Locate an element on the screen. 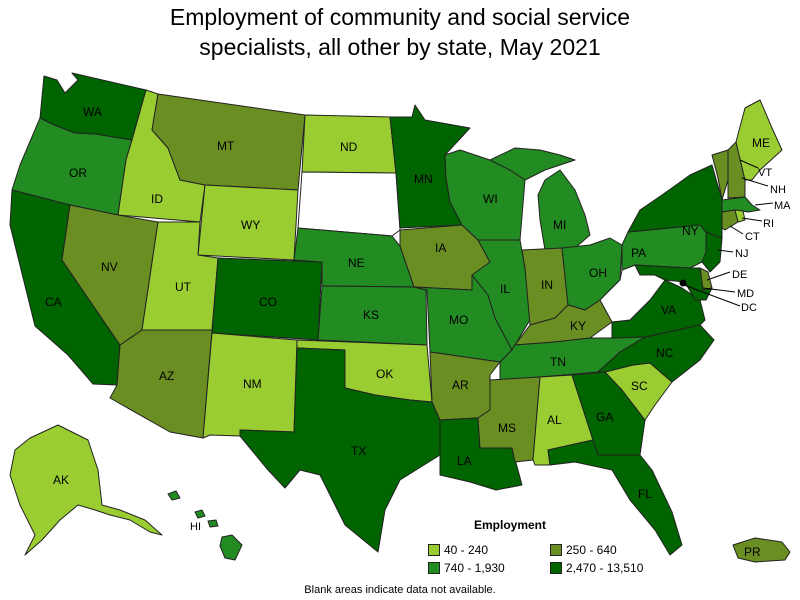 This screenshot has width=800, height=600. state-nc is located at coordinates (656, 353).